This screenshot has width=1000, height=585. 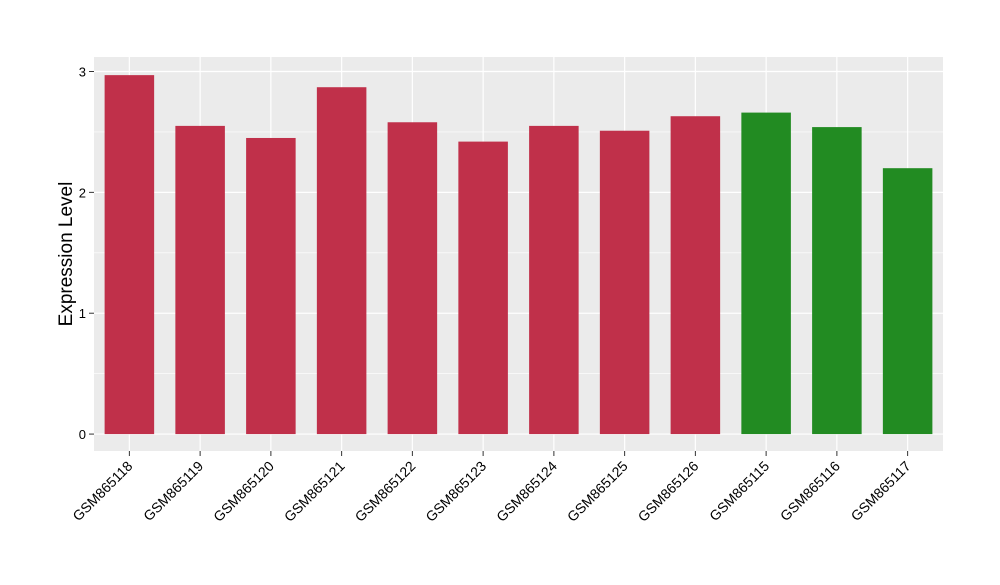 I want to click on x-tick-label: GSM865118, so click(x=102, y=491).